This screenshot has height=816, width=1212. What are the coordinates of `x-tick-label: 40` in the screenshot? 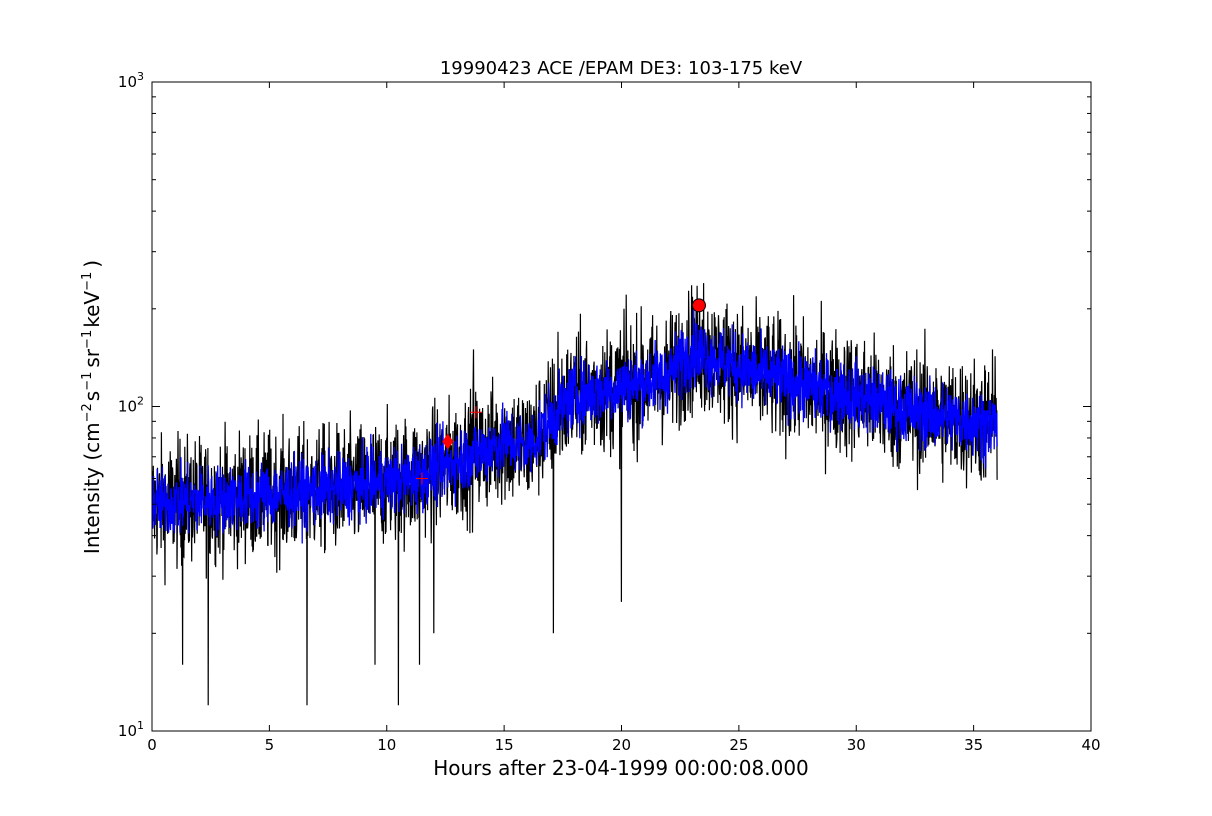 It's located at (1090, 745).